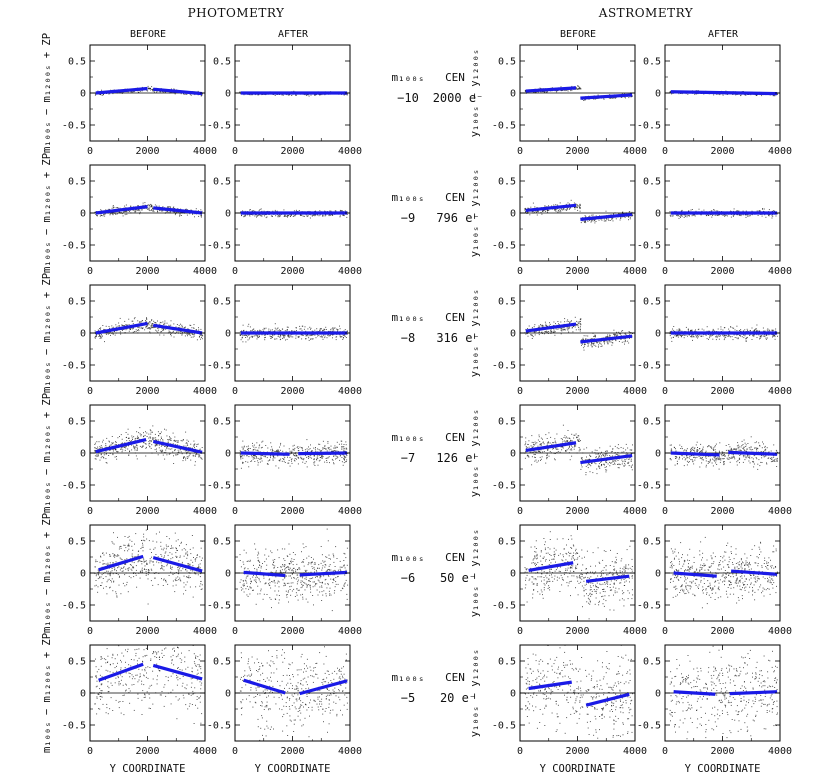 The height and width of the screenshot is (780, 830). What do you see at coordinates (148, 34) in the screenshot?
I see `phot-before-header: BEFORE` at bounding box center [148, 34].